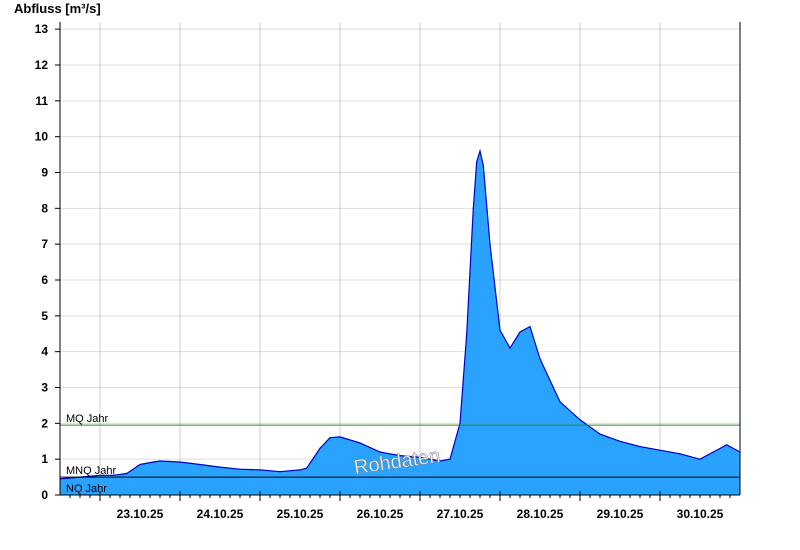  Describe the element at coordinates (300, 514) in the screenshot. I see `x-tick-label: 25.10.25` at that location.